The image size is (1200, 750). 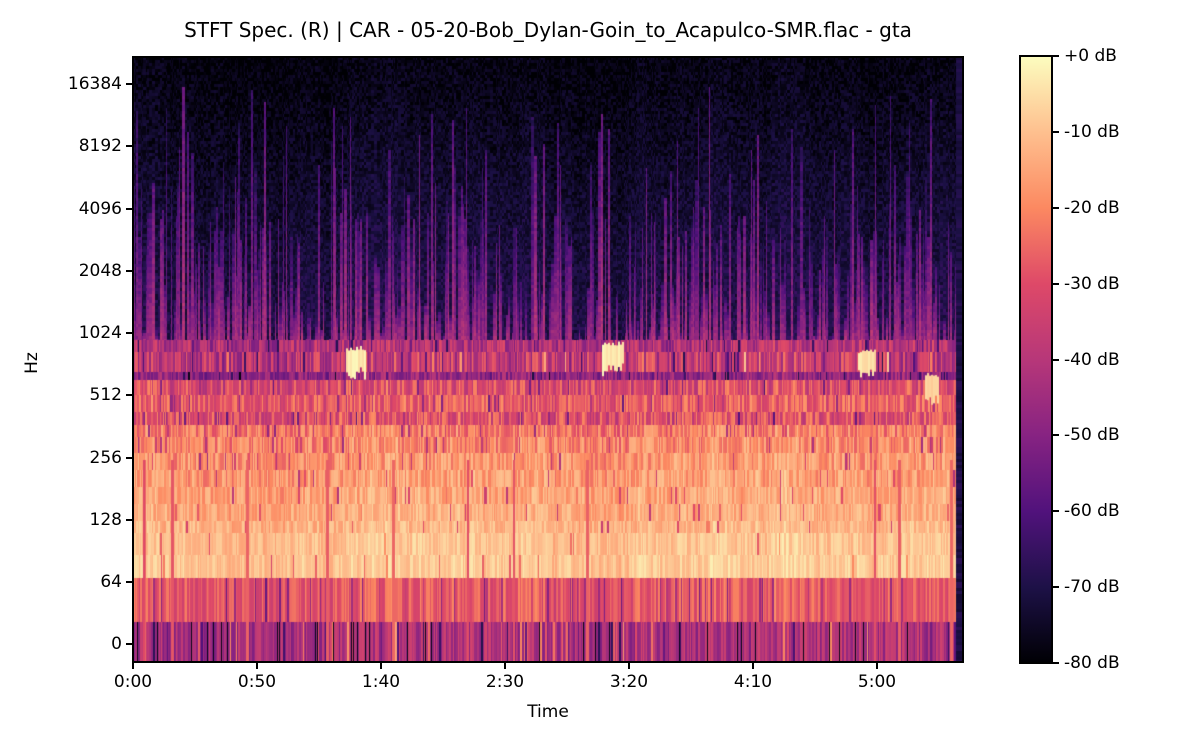 What do you see at coordinates (1092, 663) in the screenshot?
I see `colorbar-tick-label: -80 dB` at bounding box center [1092, 663].